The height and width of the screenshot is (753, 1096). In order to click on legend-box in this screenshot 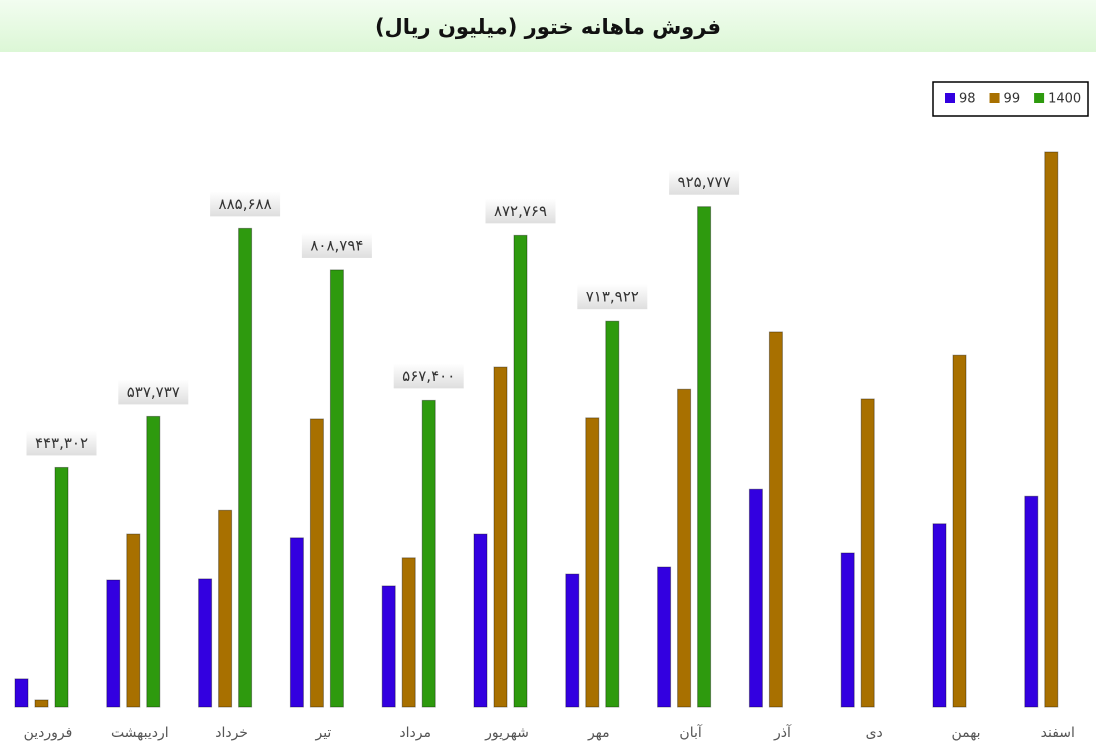, I will do `click(1010, 99)`.